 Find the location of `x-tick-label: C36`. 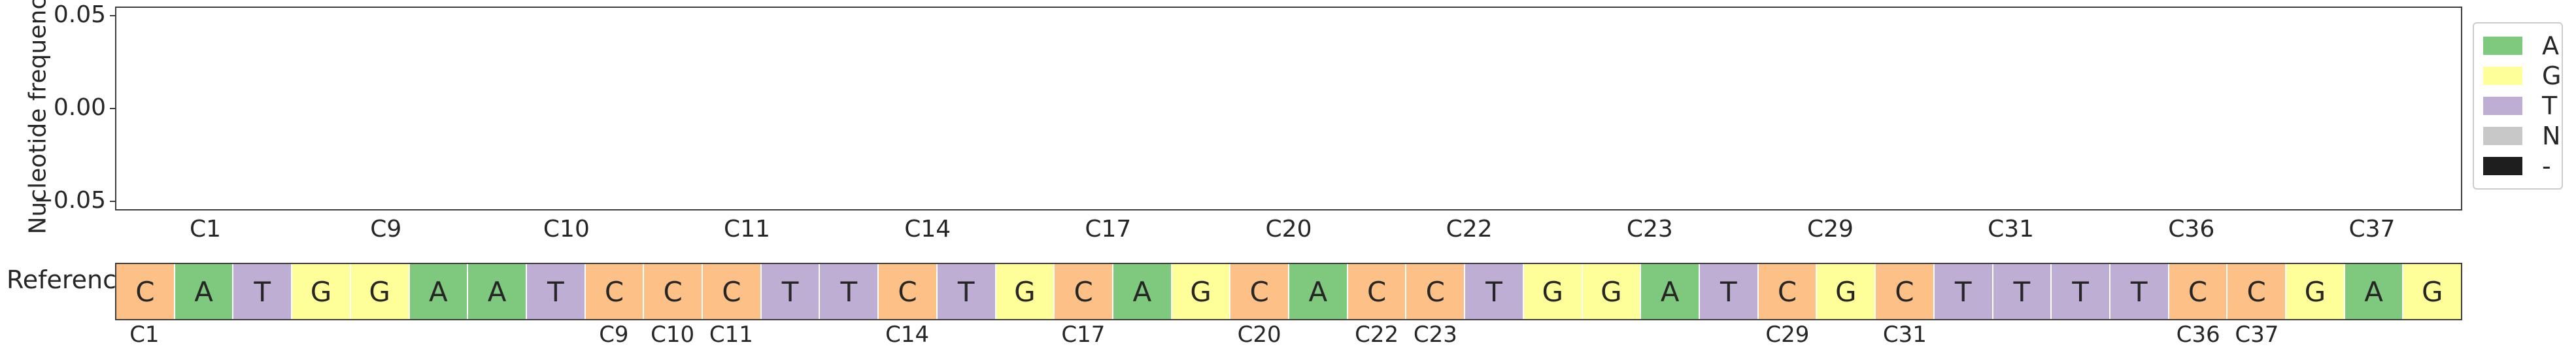

x-tick-label: C36 is located at coordinates (2191, 229).